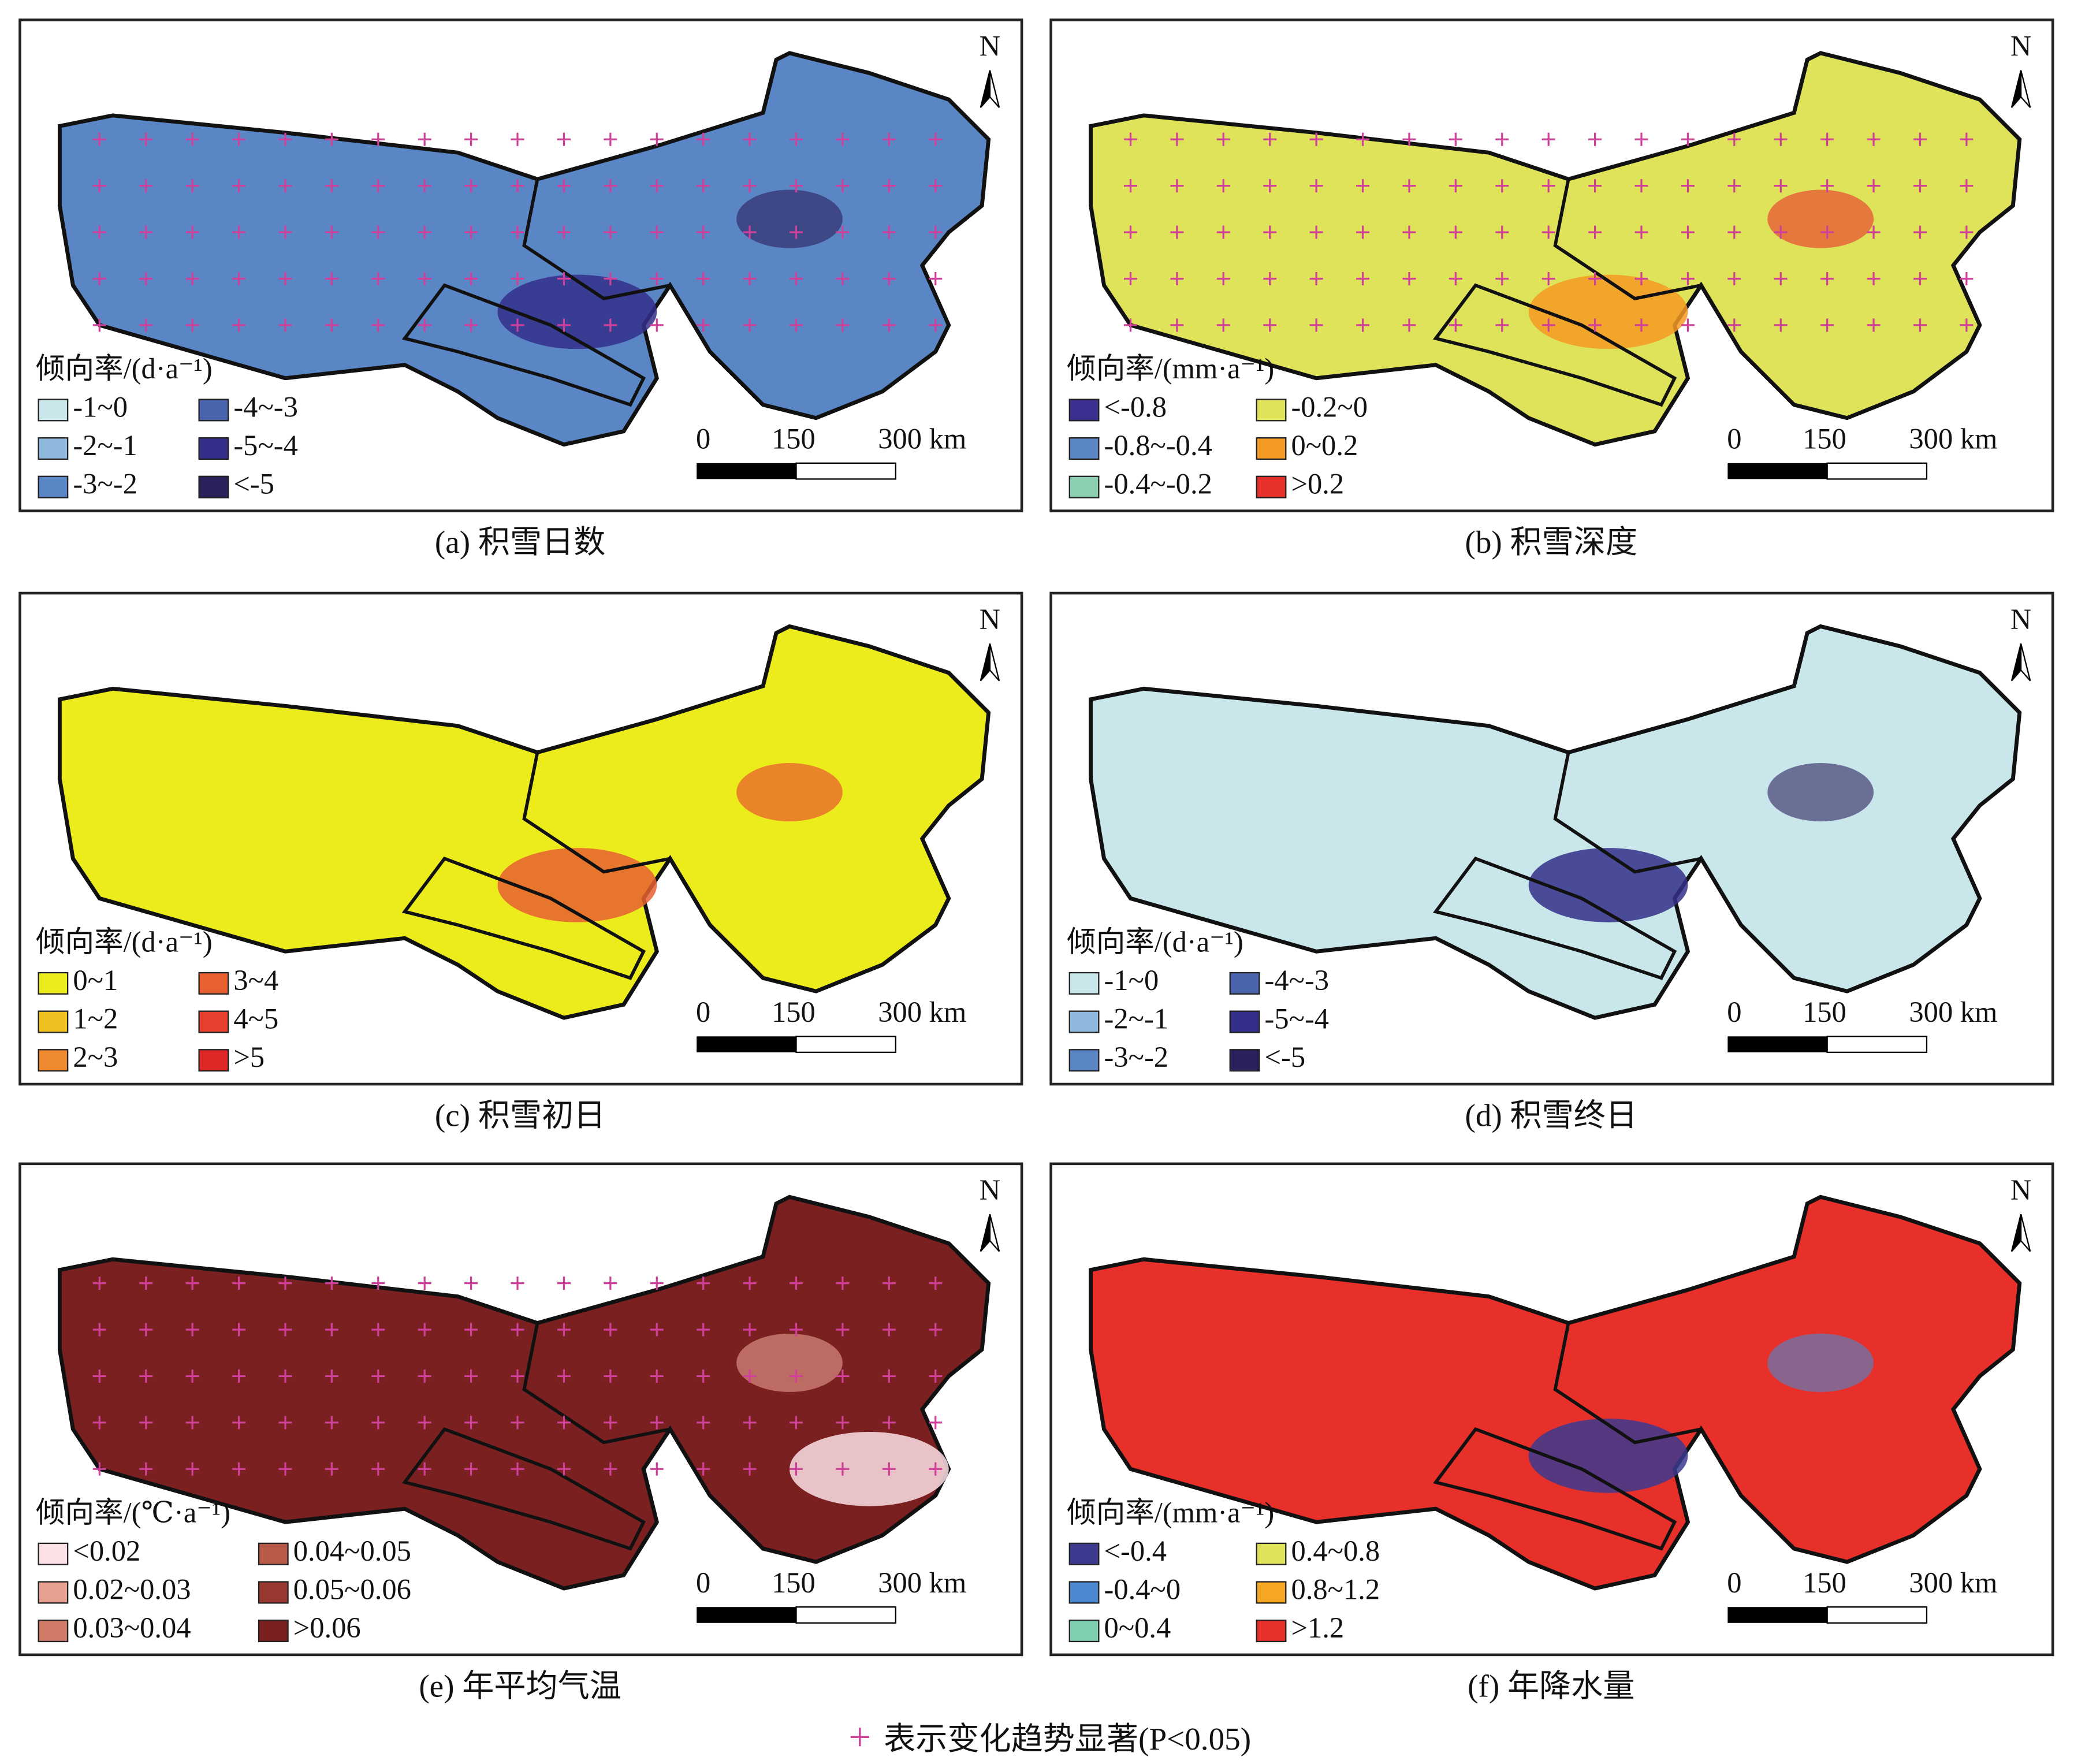 Image resolution: width=2074 pixels, height=1764 pixels. What do you see at coordinates (520, 1686) in the screenshot?
I see `caption: (e) 年平均气温` at bounding box center [520, 1686].